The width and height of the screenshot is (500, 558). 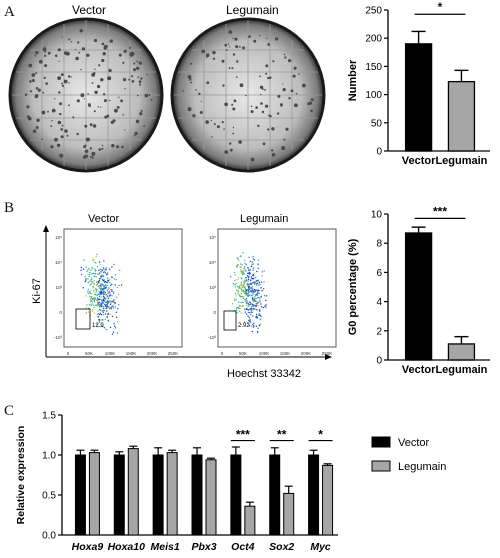 I want to click on flow-y-tick: 10³, so click(x=58, y=287).